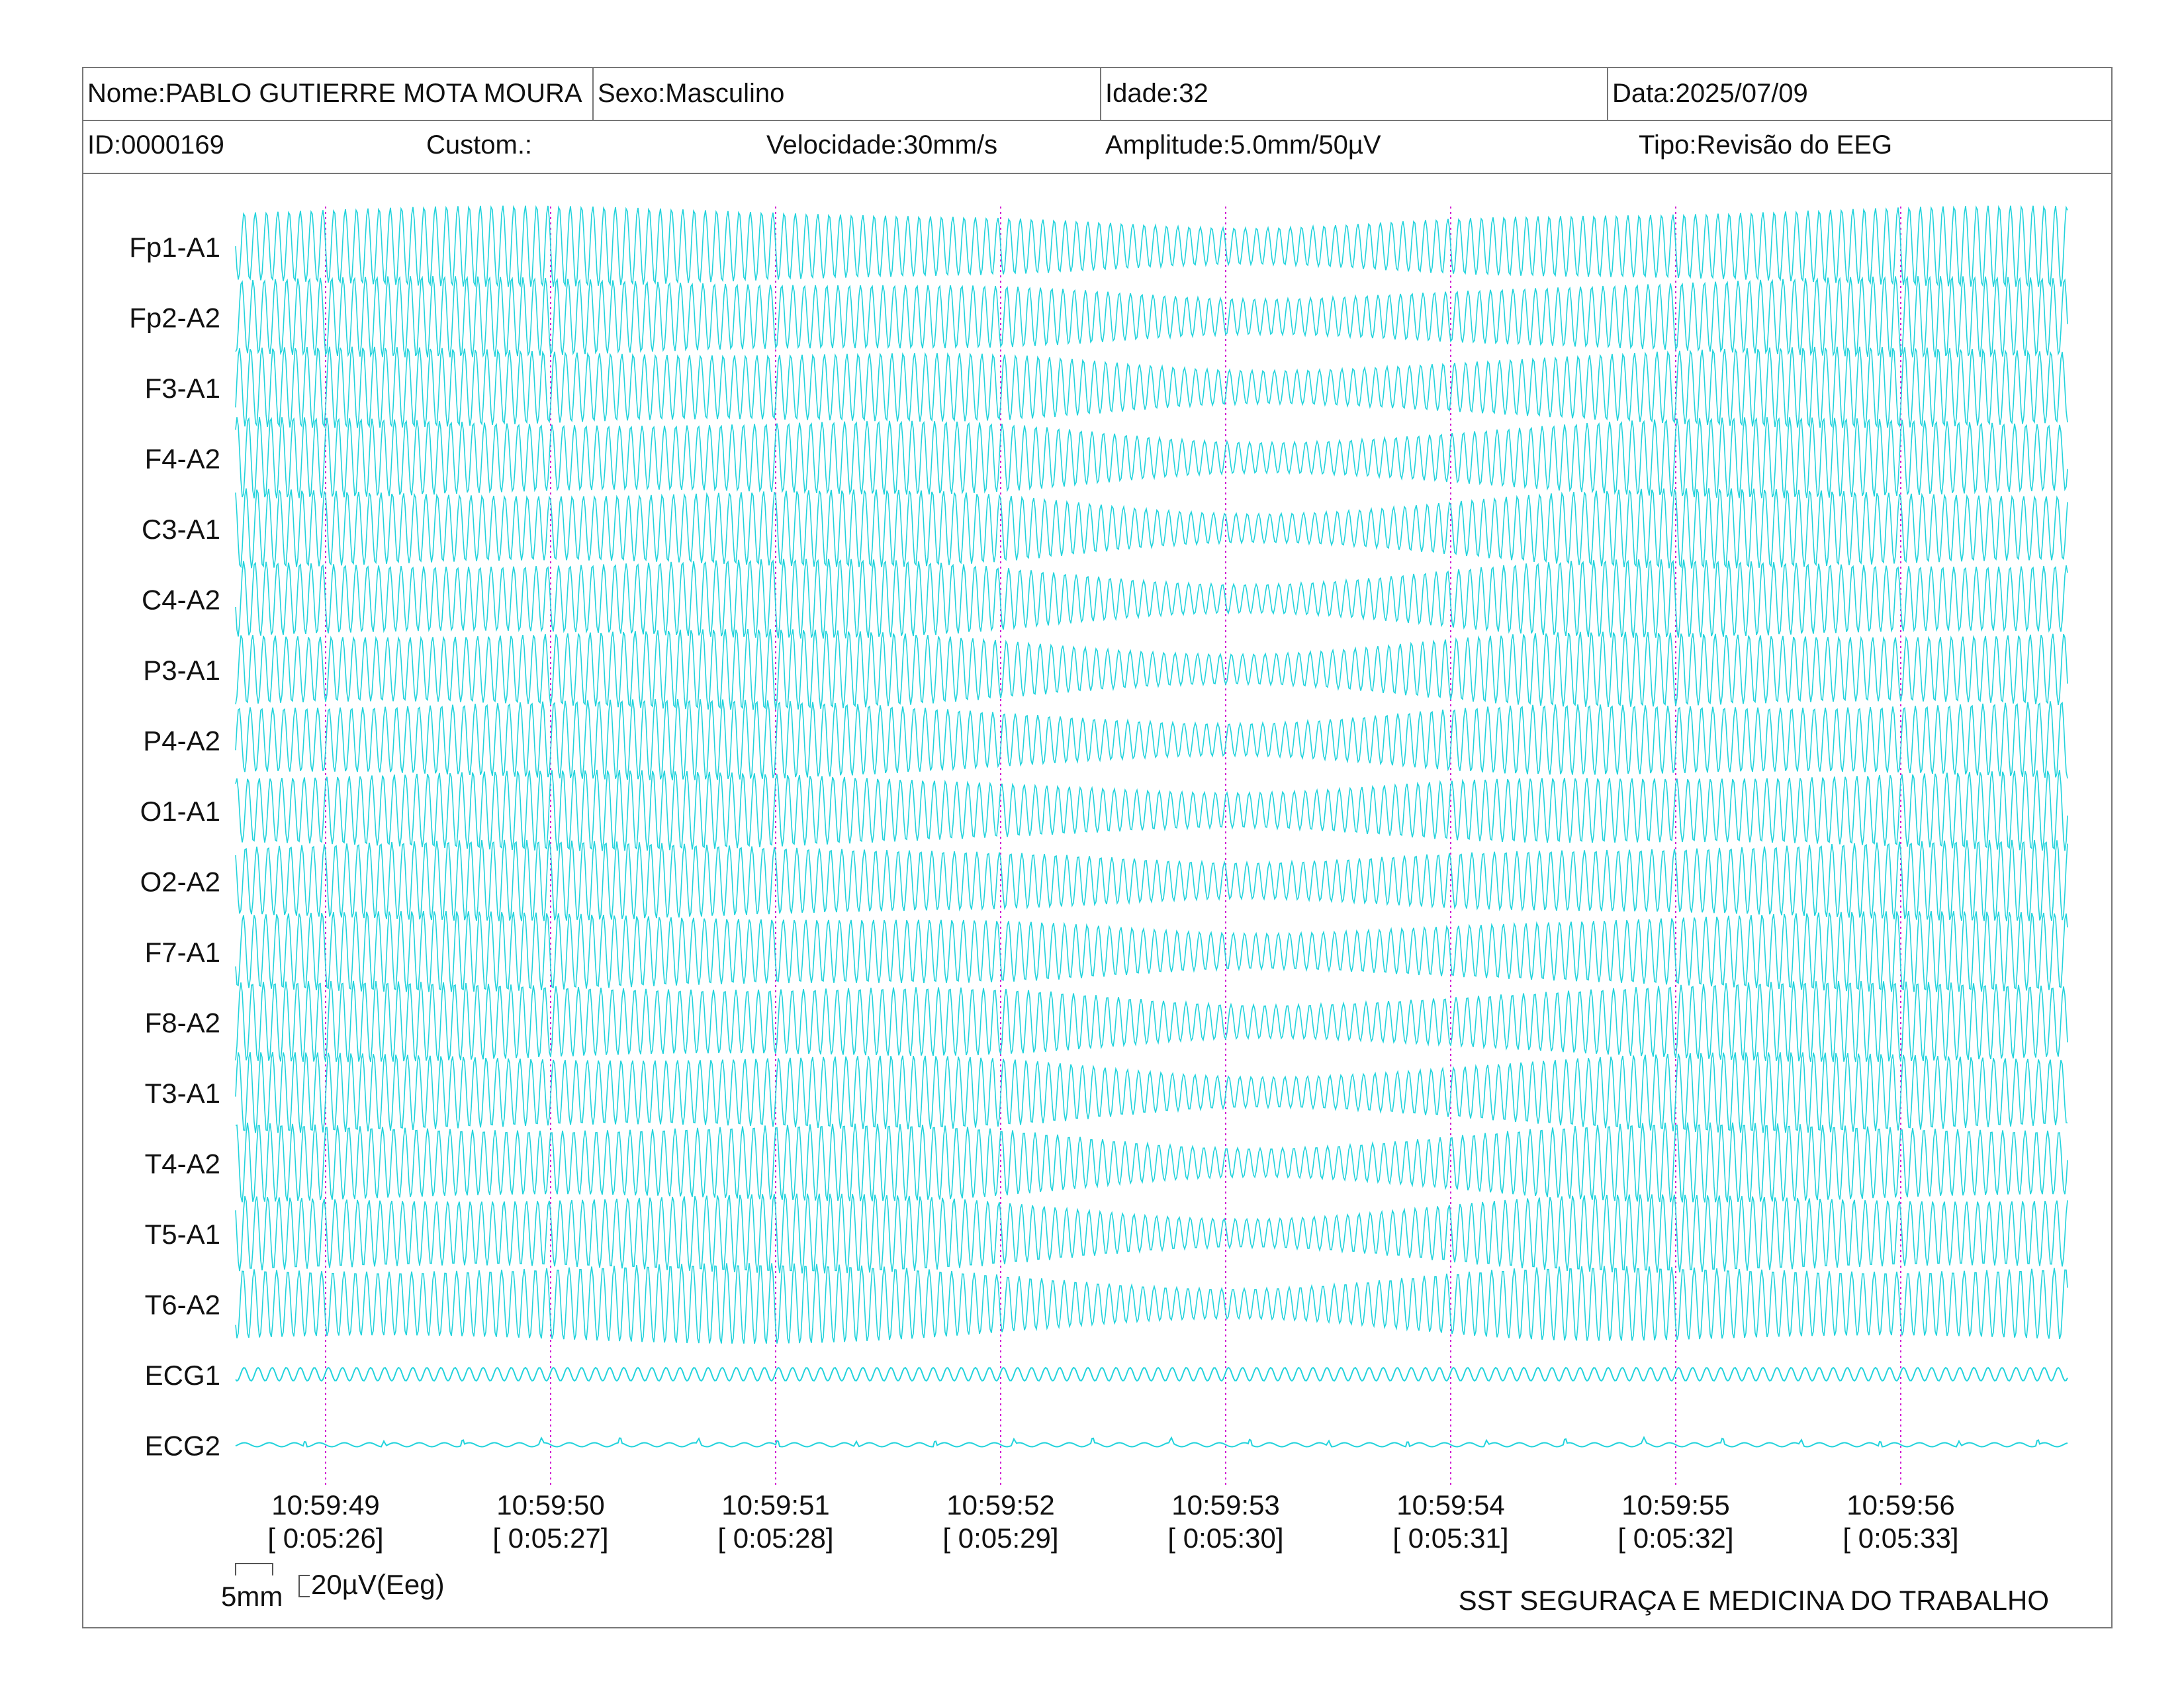  I want to click on channel-label: ECG1, so click(182, 1376).